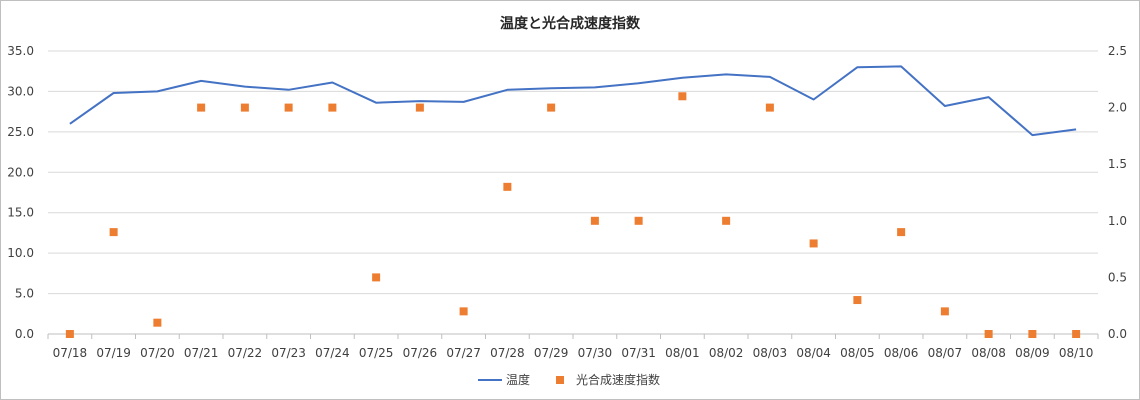 The image size is (1140, 400). Describe the element at coordinates (332, 353) in the screenshot. I see `x-tick-label: 07/24` at that location.